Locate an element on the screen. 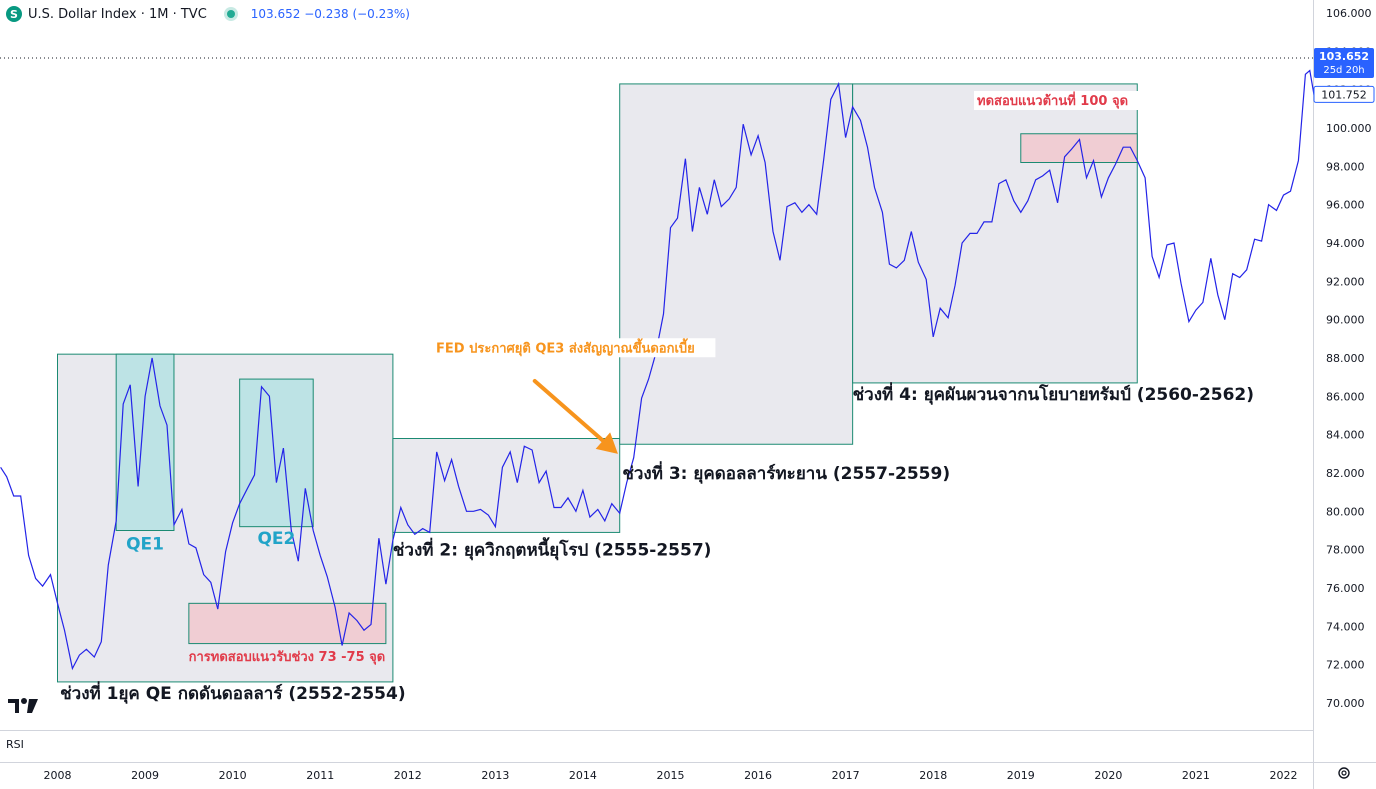  symbol-title: U.S. Dollar Index · 1M · TVC is located at coordinates (117, 14).